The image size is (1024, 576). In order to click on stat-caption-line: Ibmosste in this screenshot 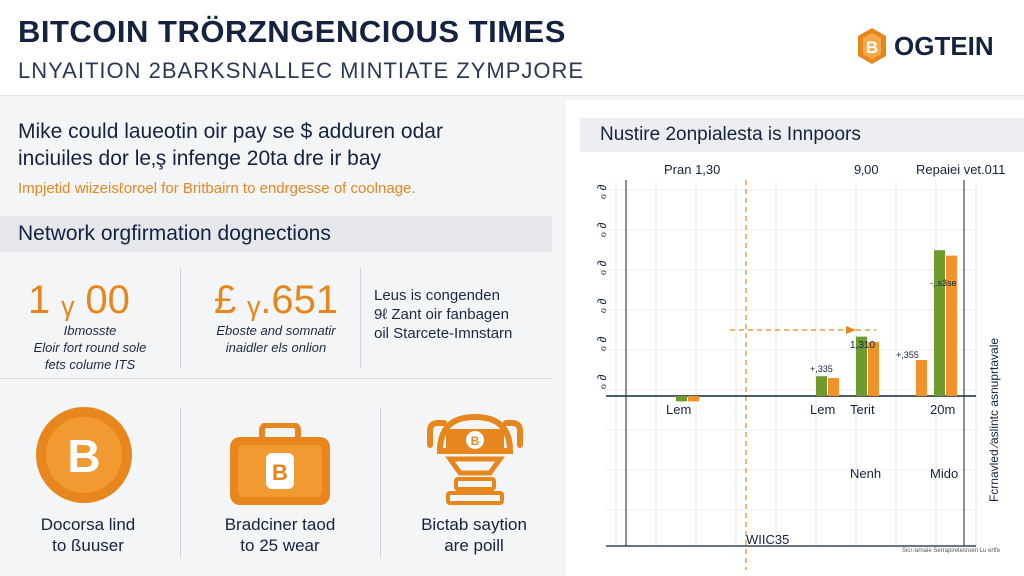, I will do `click(90, 330)`.